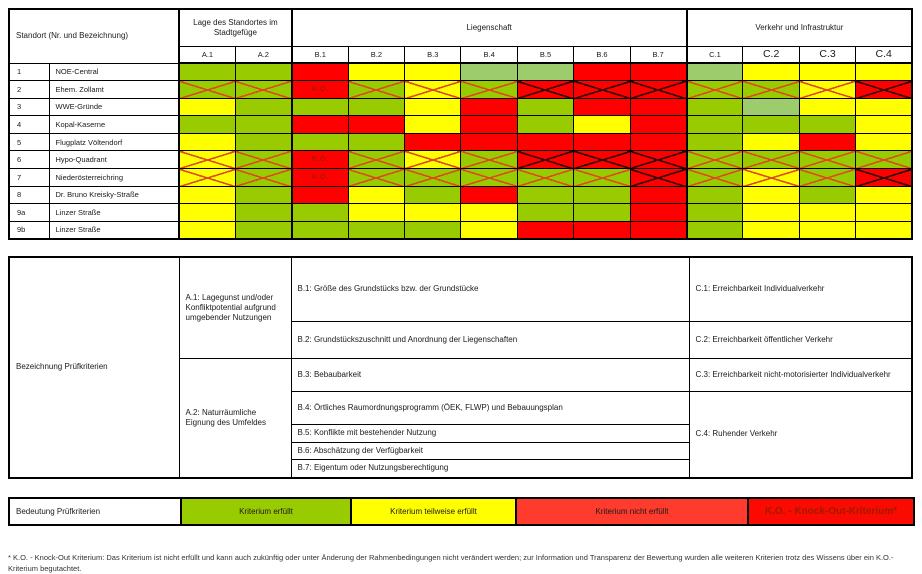 The image size is (922, 574). I want to click on row-name: Kopal-Kaserne, so click(114, 124).